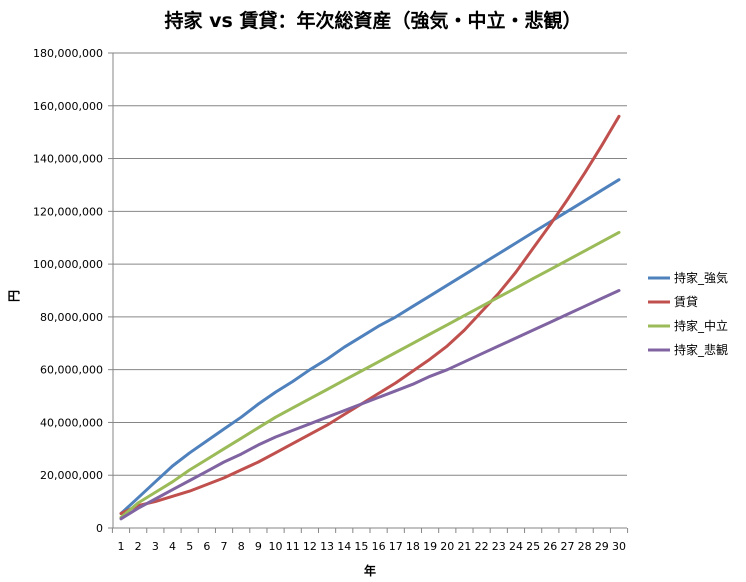  I want to click on x-tick-label: 11, so click(293, 546).